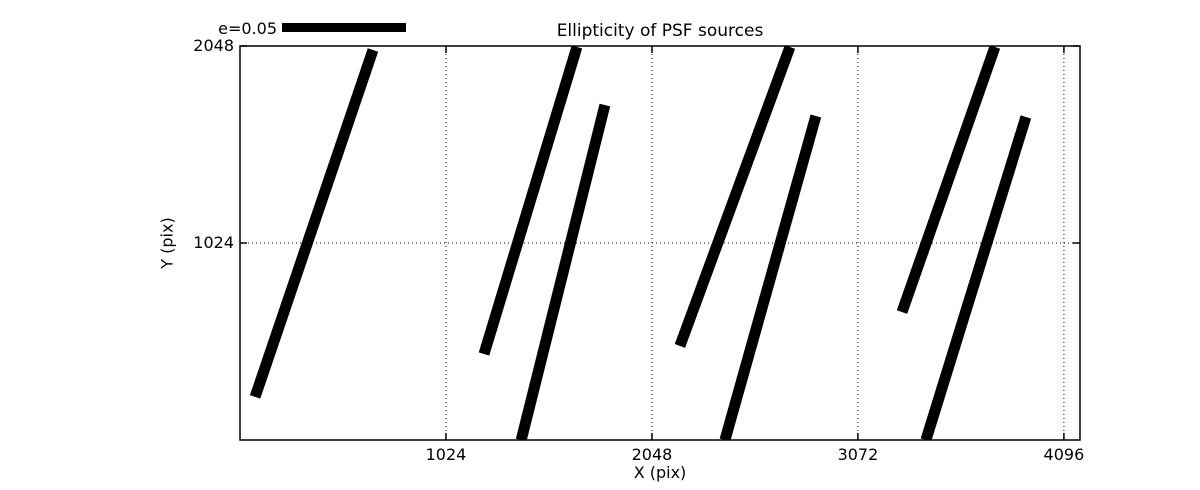  I want to click on x-axis-label: X (pix), so click(660, 472).